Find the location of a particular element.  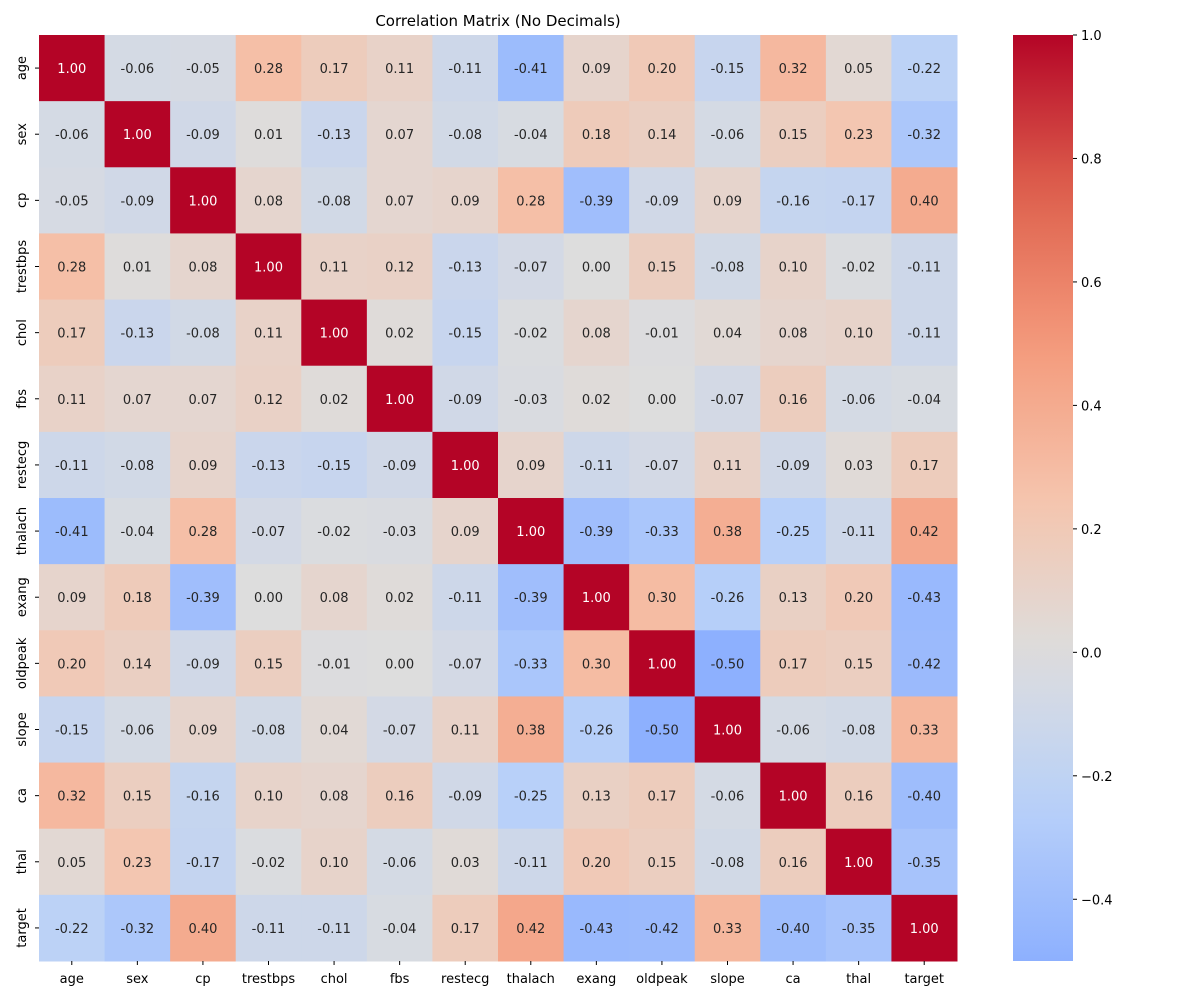

y-tick-label: thalach is located at coordinates (22, 531).